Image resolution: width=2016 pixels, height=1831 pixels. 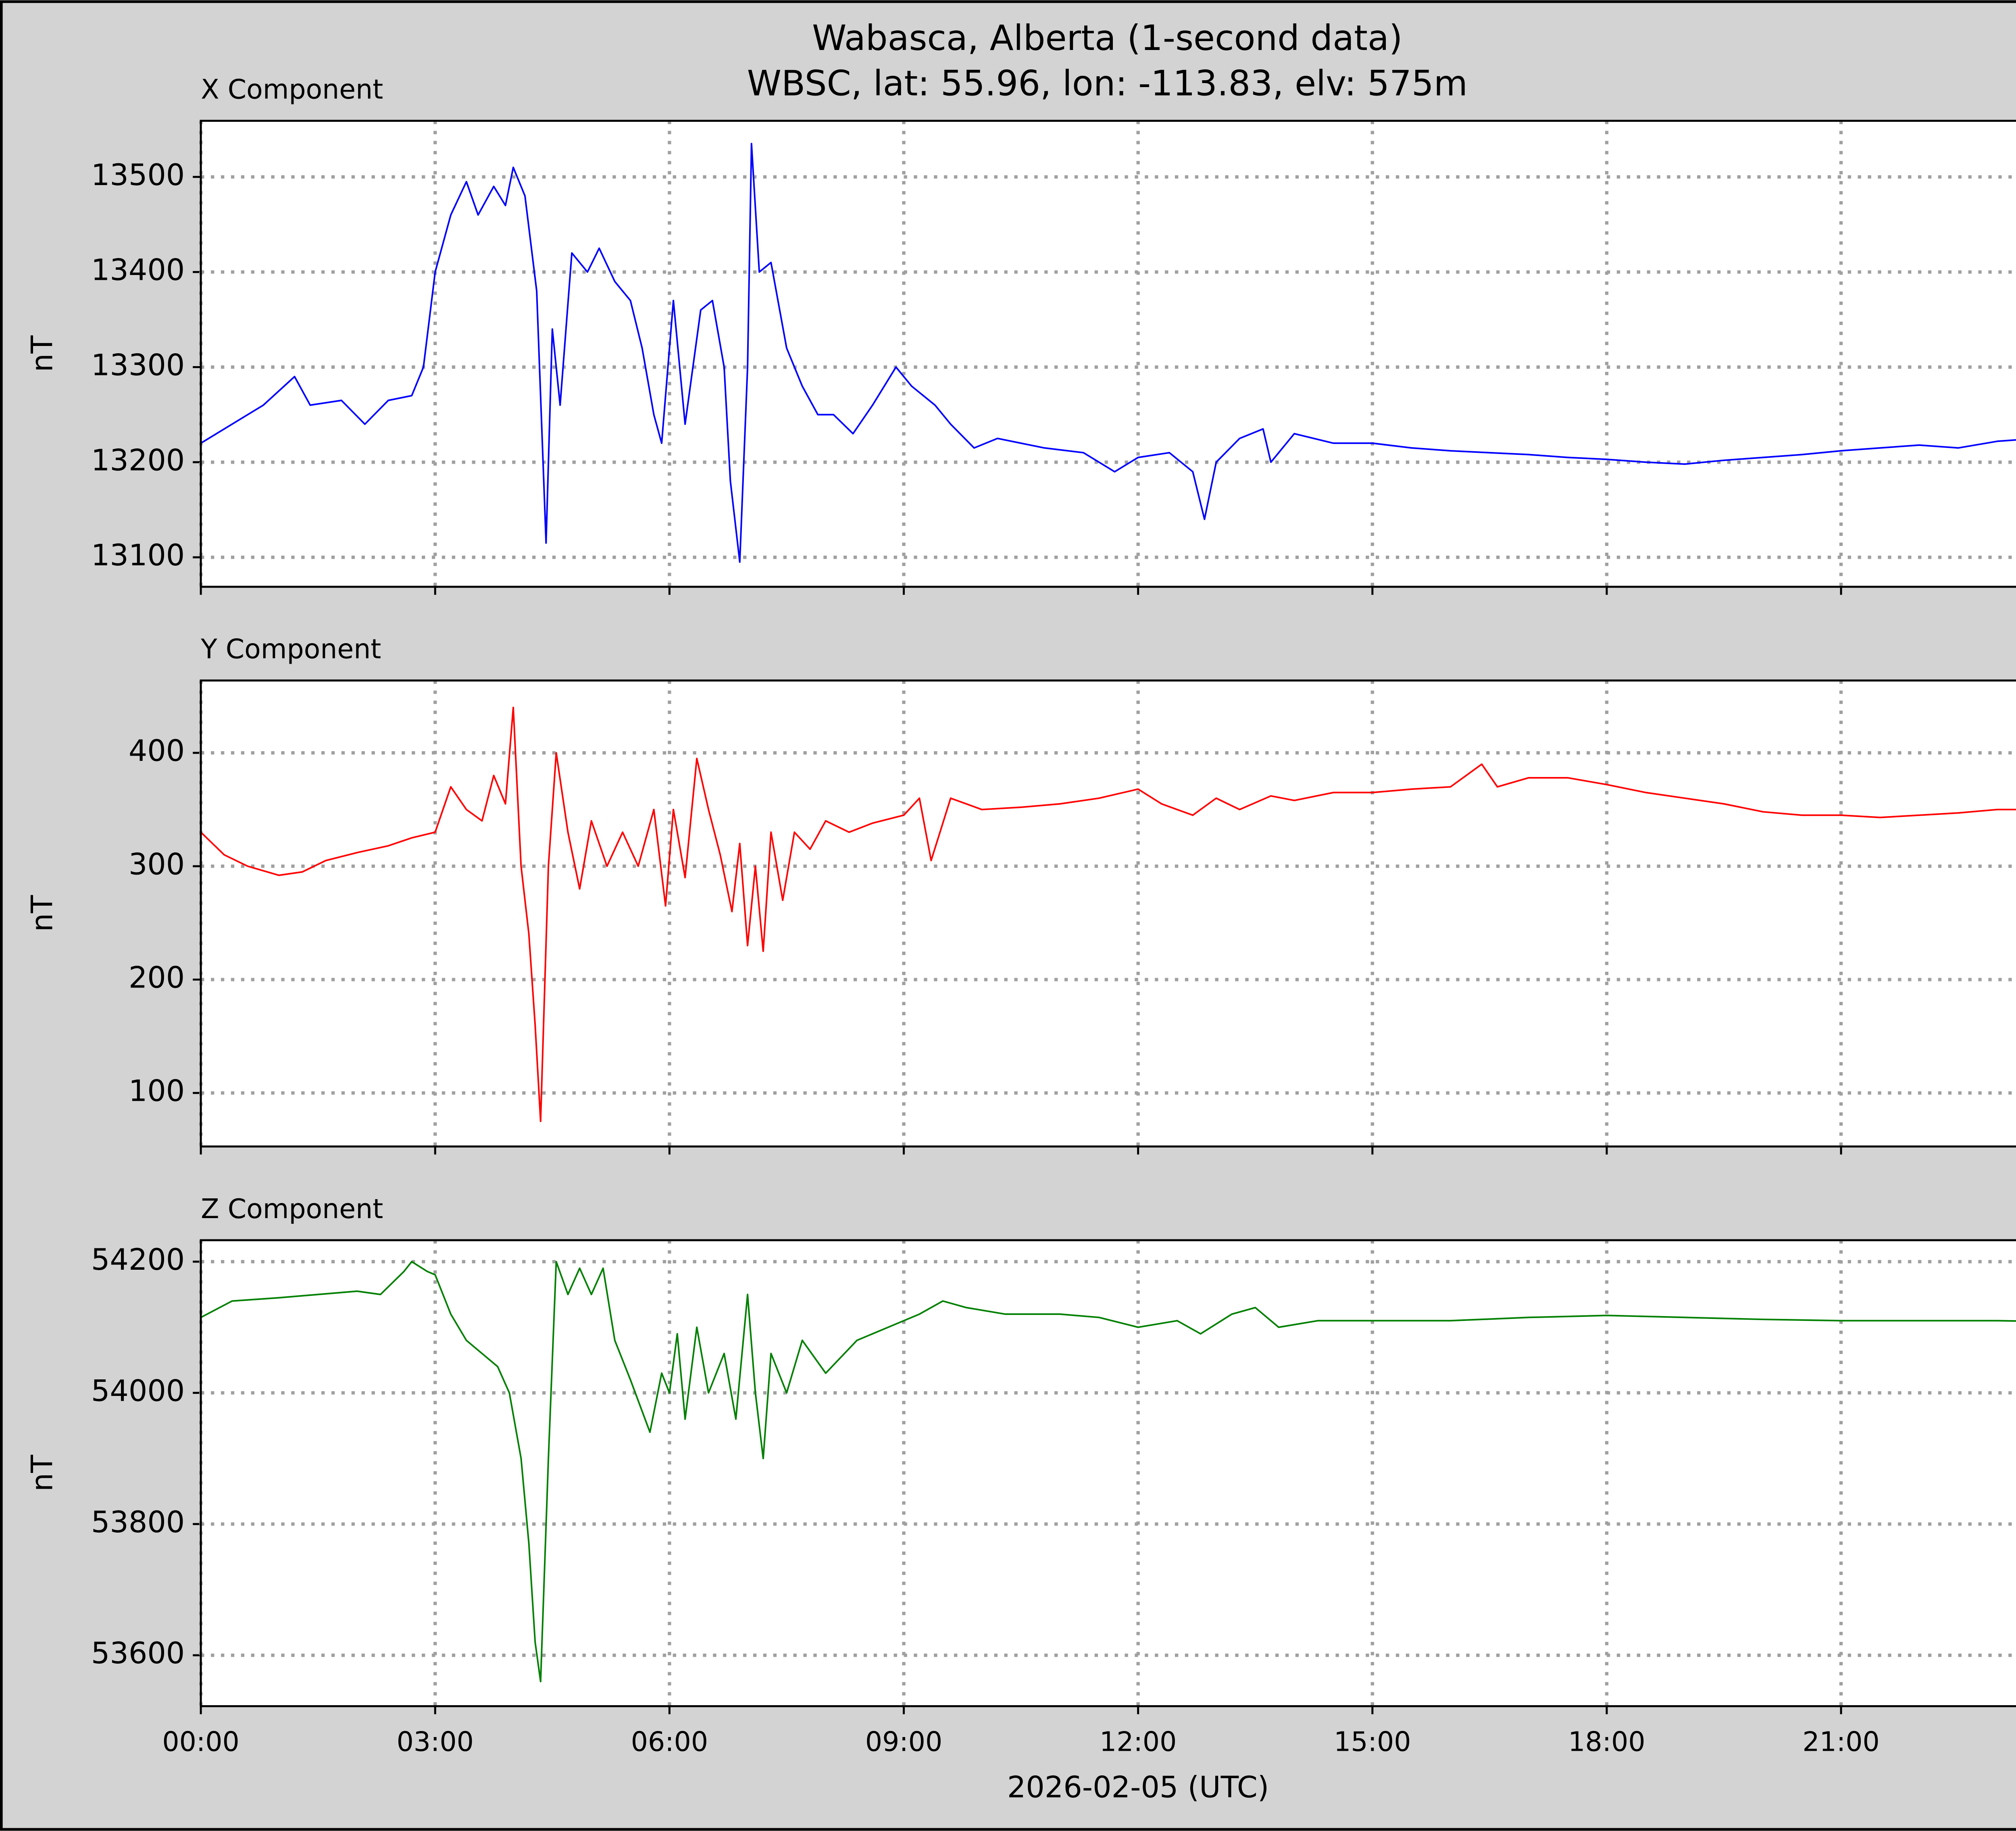 I want to click on panel-title: Z Component, so click(x=292, y=1209).